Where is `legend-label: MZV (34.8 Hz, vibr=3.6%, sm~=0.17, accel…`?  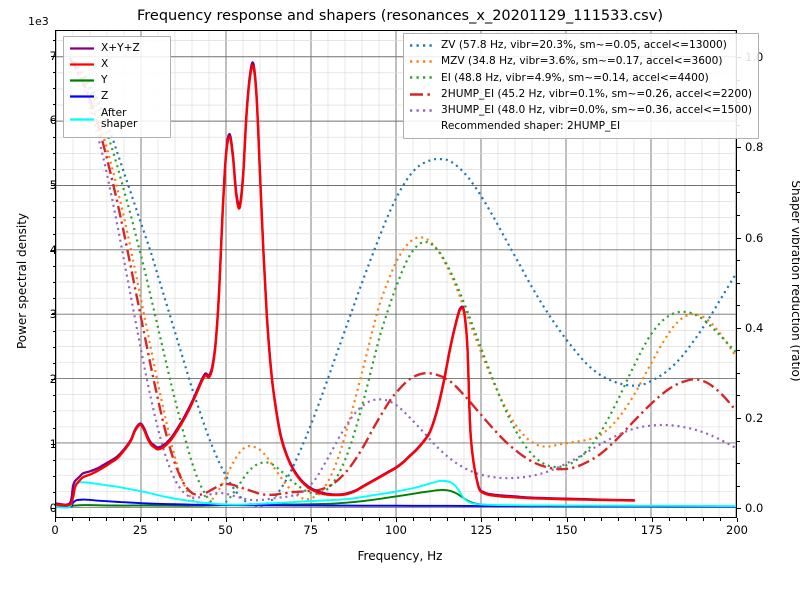
legend-label: MZV (34.8 Hz, vibr=3.6%, sm~=0.17, accel… is located at coordinates (582, 61).